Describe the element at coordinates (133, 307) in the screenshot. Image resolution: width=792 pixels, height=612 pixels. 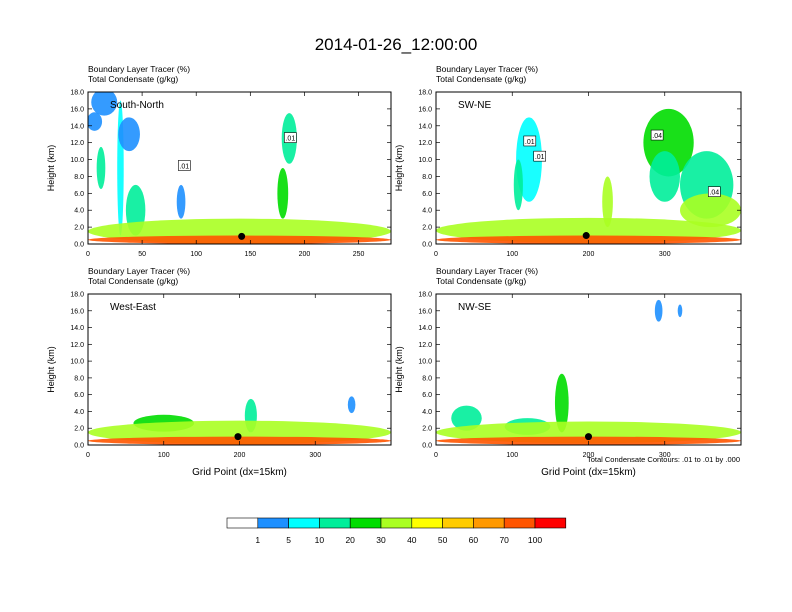
I see `panel-label: West-East` at that location.